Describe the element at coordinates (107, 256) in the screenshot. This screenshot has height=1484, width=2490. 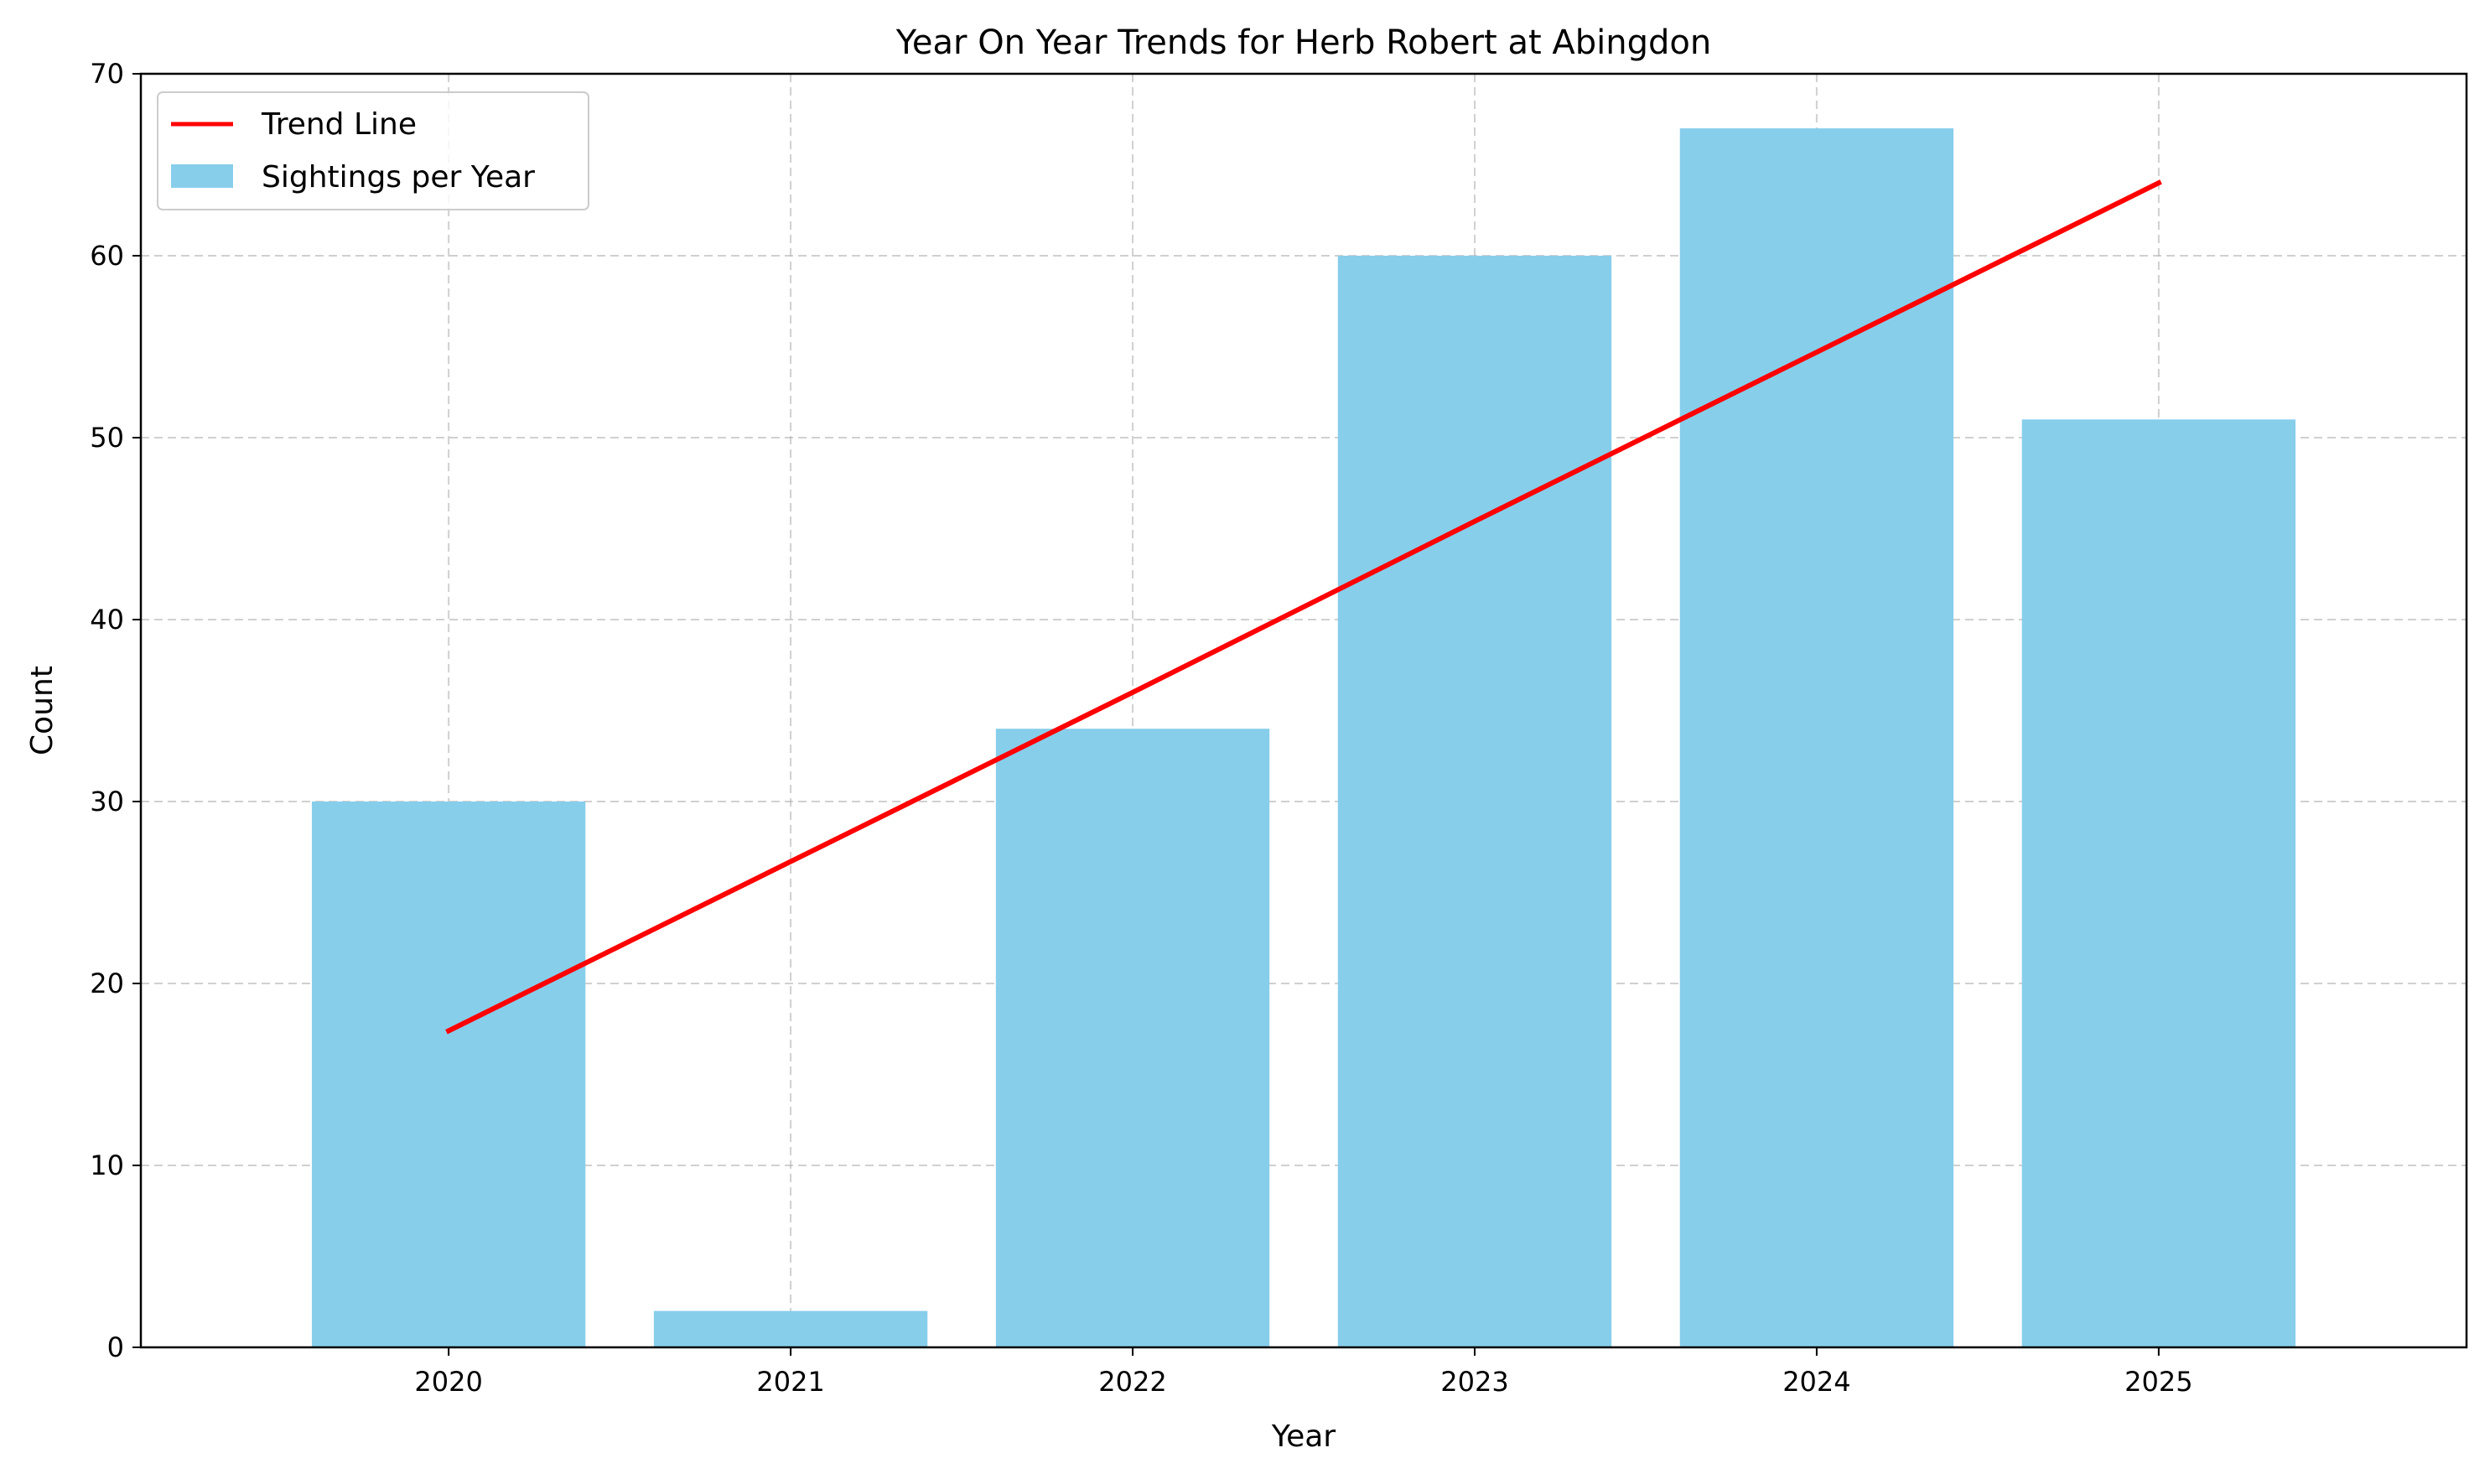
I see `y-tick-label: 60` at that location.